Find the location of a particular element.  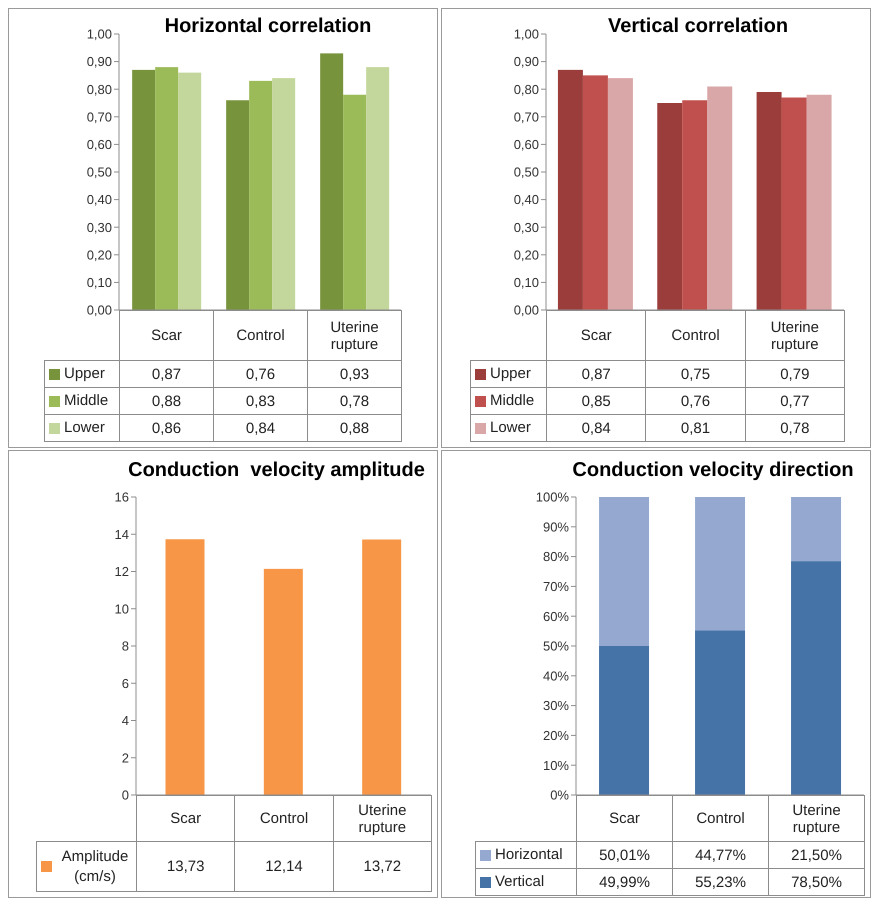

data-label: 13,73 is located at coordinates (185, 867).